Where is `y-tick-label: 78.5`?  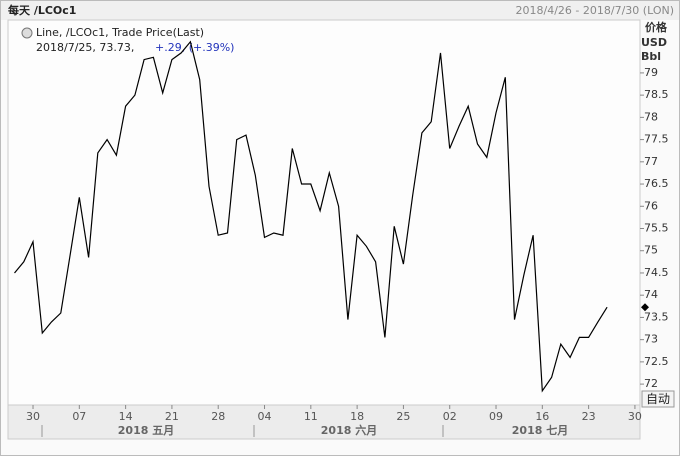
y-tick-label: 78.5 is located at coordinates (656, 94).